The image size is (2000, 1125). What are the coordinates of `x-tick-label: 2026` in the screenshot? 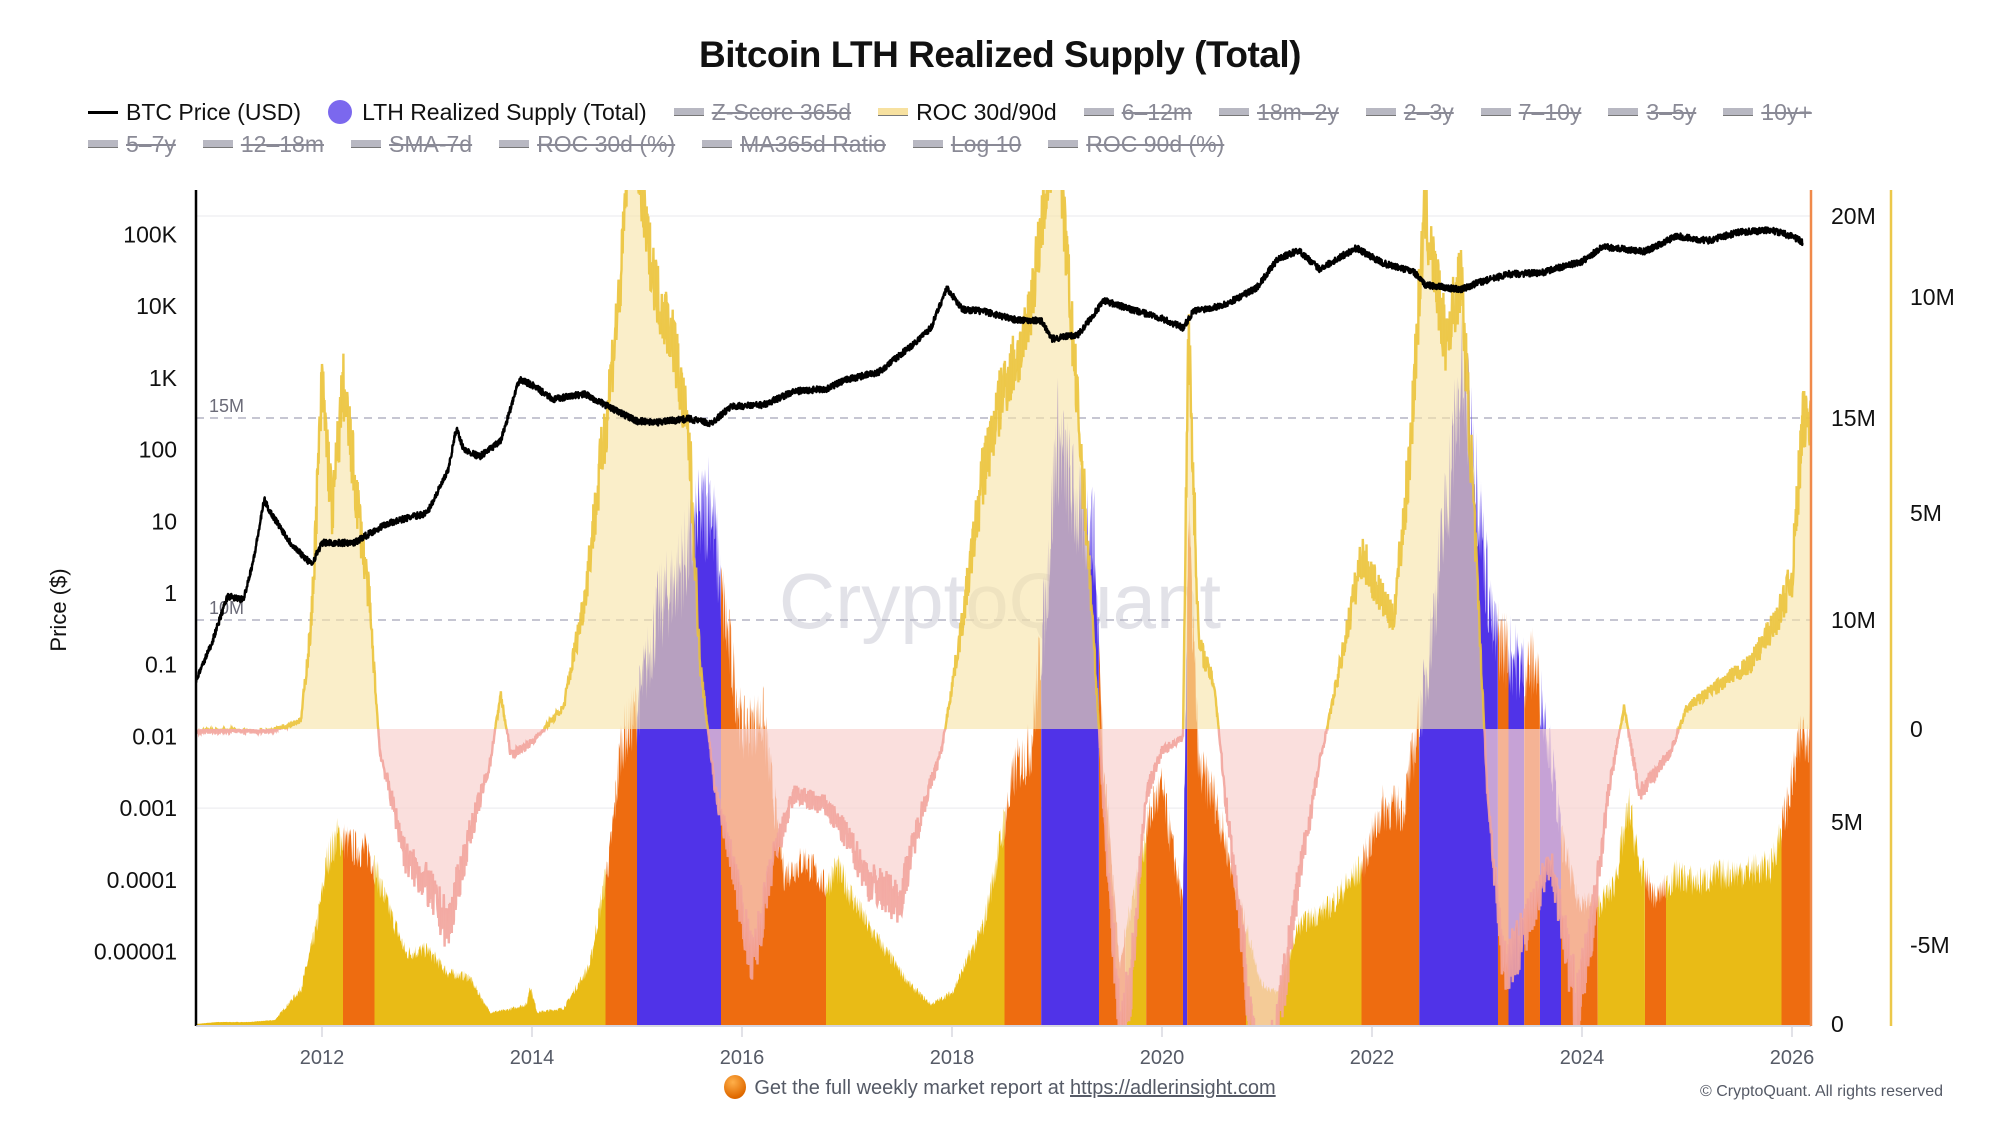 It's located at (1792, 1058).